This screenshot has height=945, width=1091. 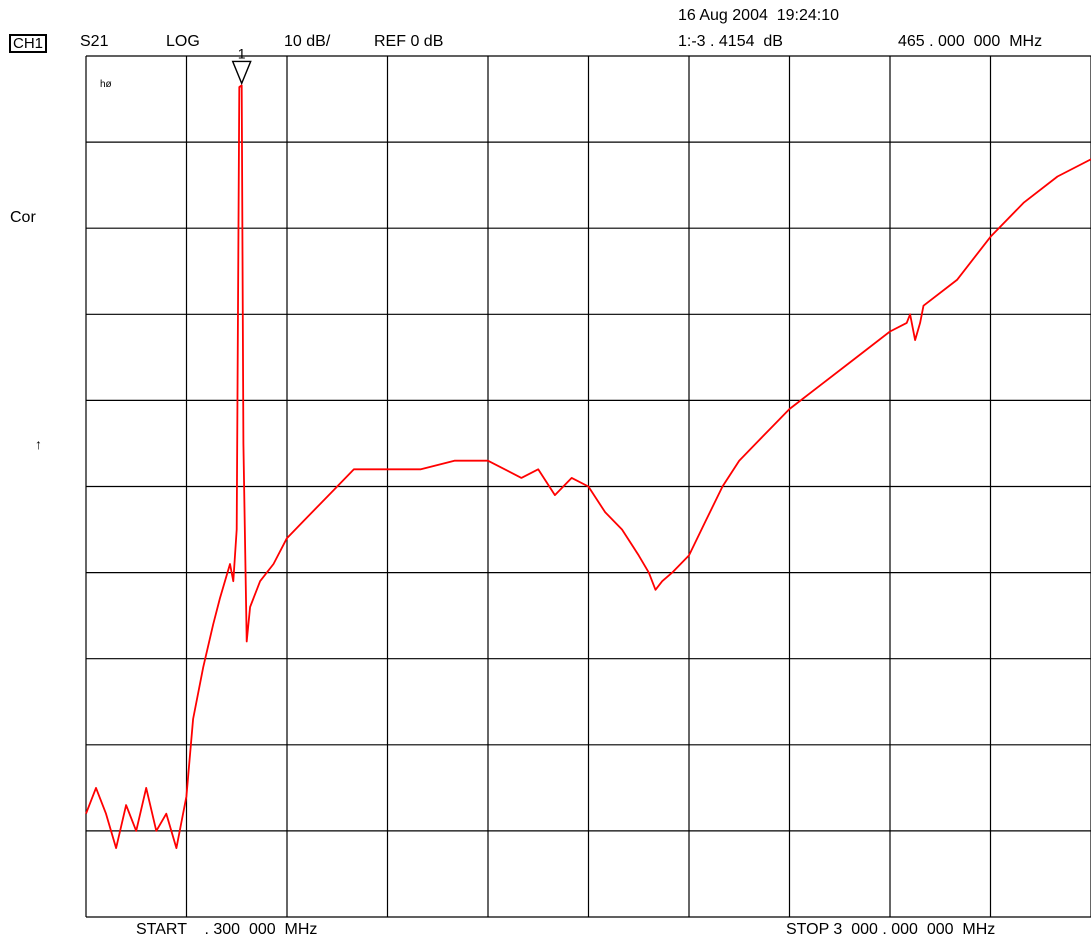 What do you see at coordinates (241, 73) in the screenshot?
I see `marker-1-triangle` at bounding box center [241, 73].